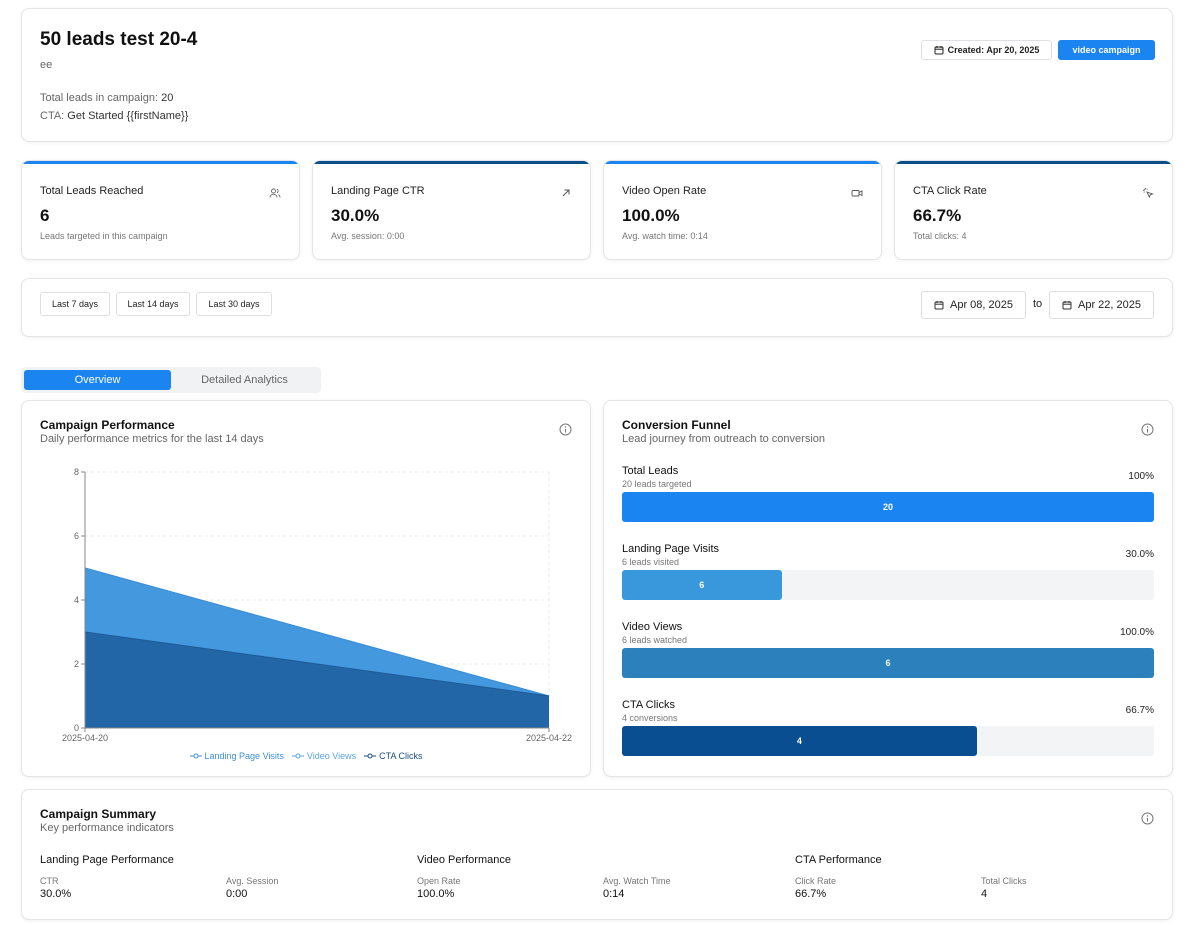 Image resolution: width=1188 pixels, height=926 pixels. What do you see at coordinates (549, 738) in the screenshot?
I see `x-tick-label: 2025-04-22` at bounding box center [549, 738].